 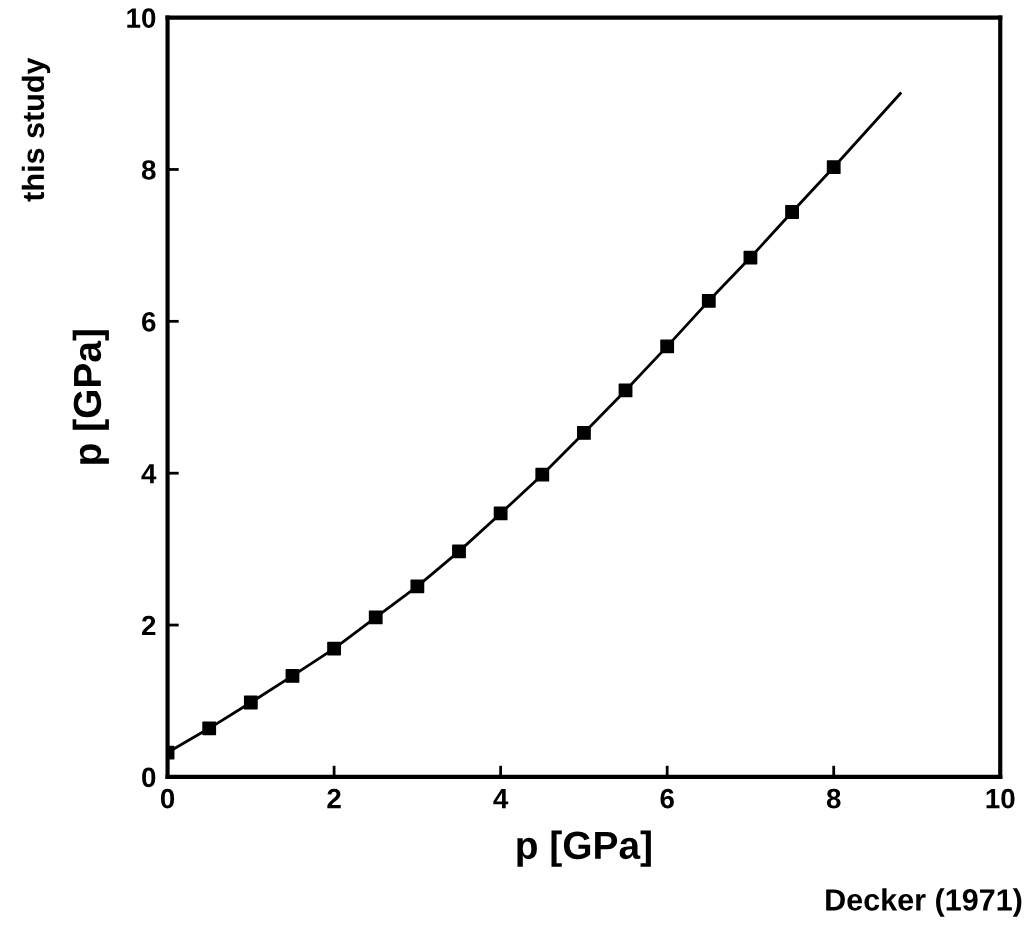 What do you see at coordinates (36, 129) in the screenshot?
I see `text: this study` at bounding box center [36, 129].